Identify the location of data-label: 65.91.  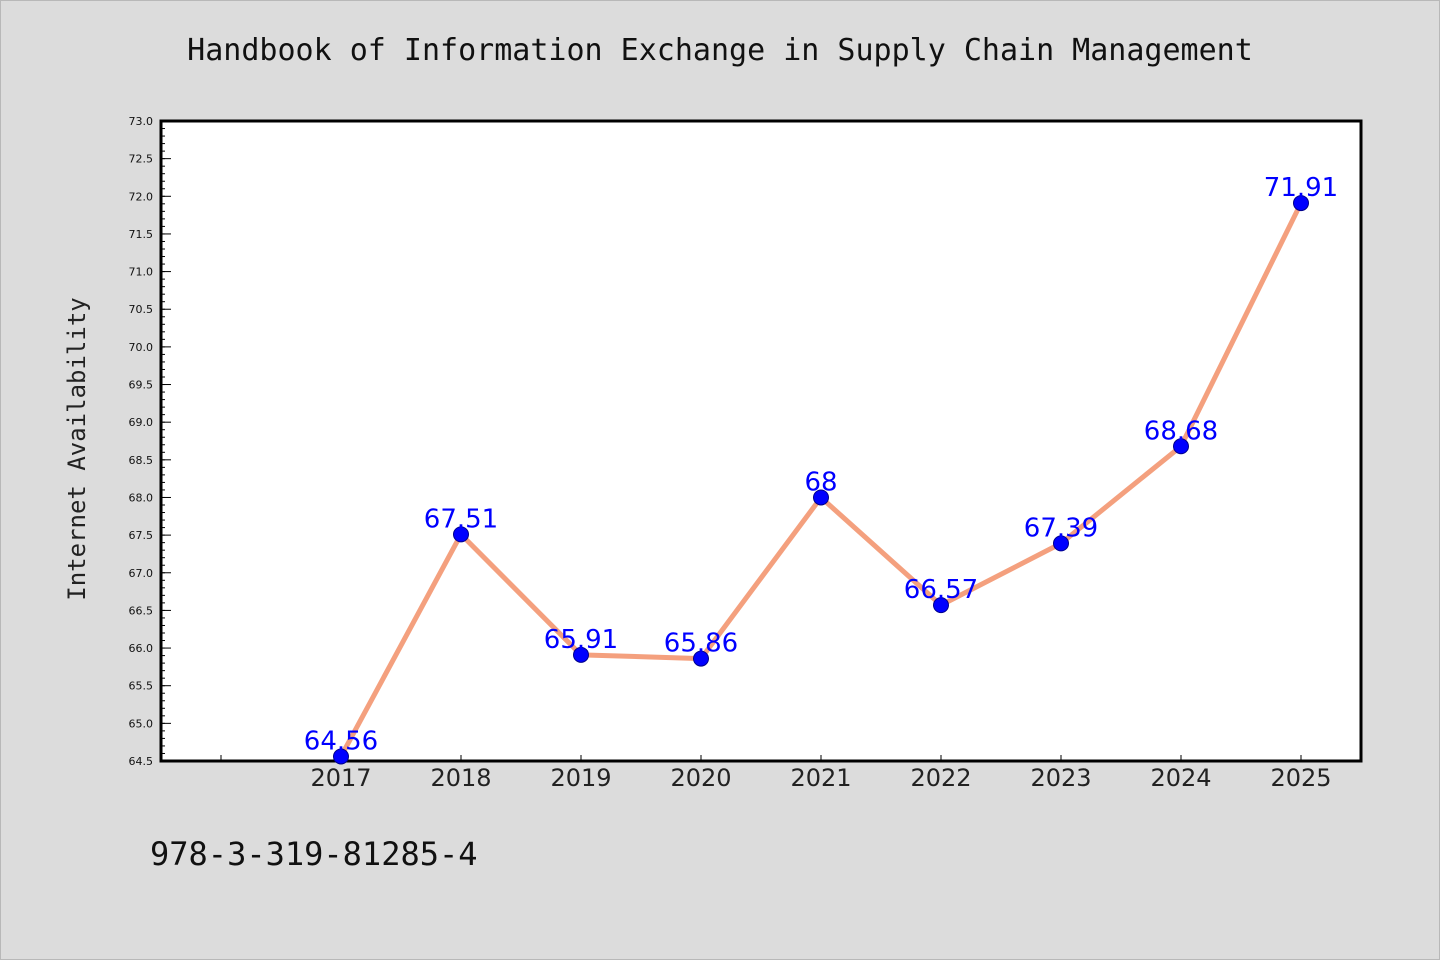
(581, 640).